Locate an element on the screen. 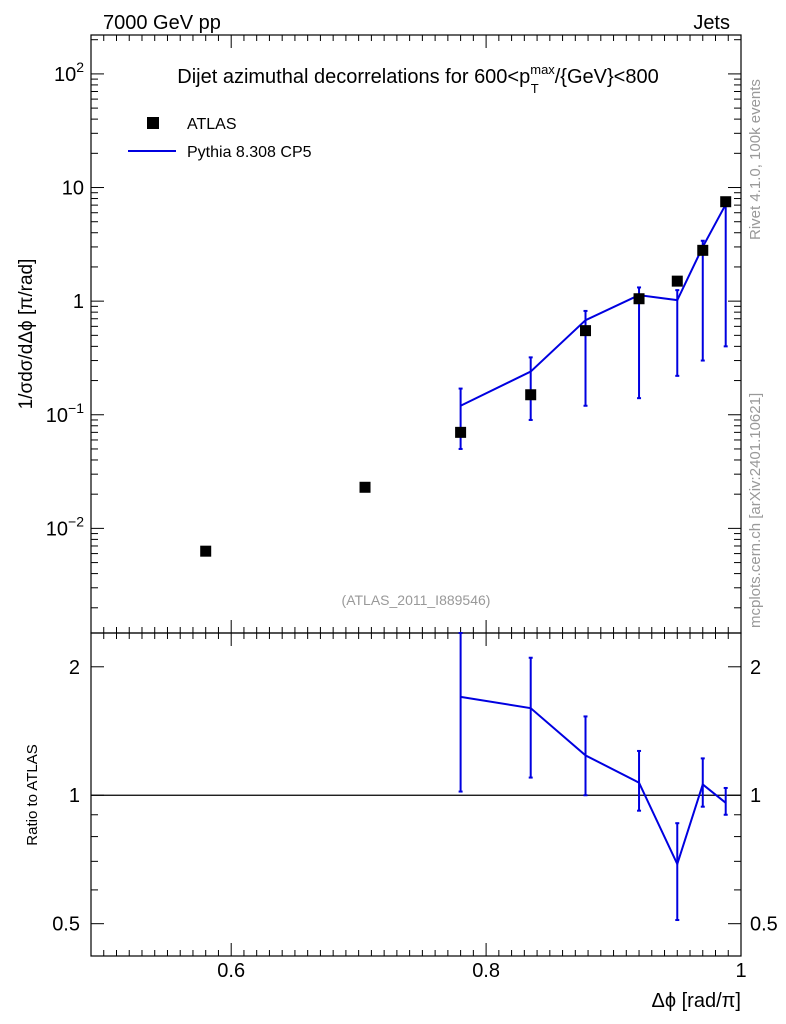 The width and height of the screenshot is (786, 1024). ratio-series-layer is located at coordinates (593, 777).